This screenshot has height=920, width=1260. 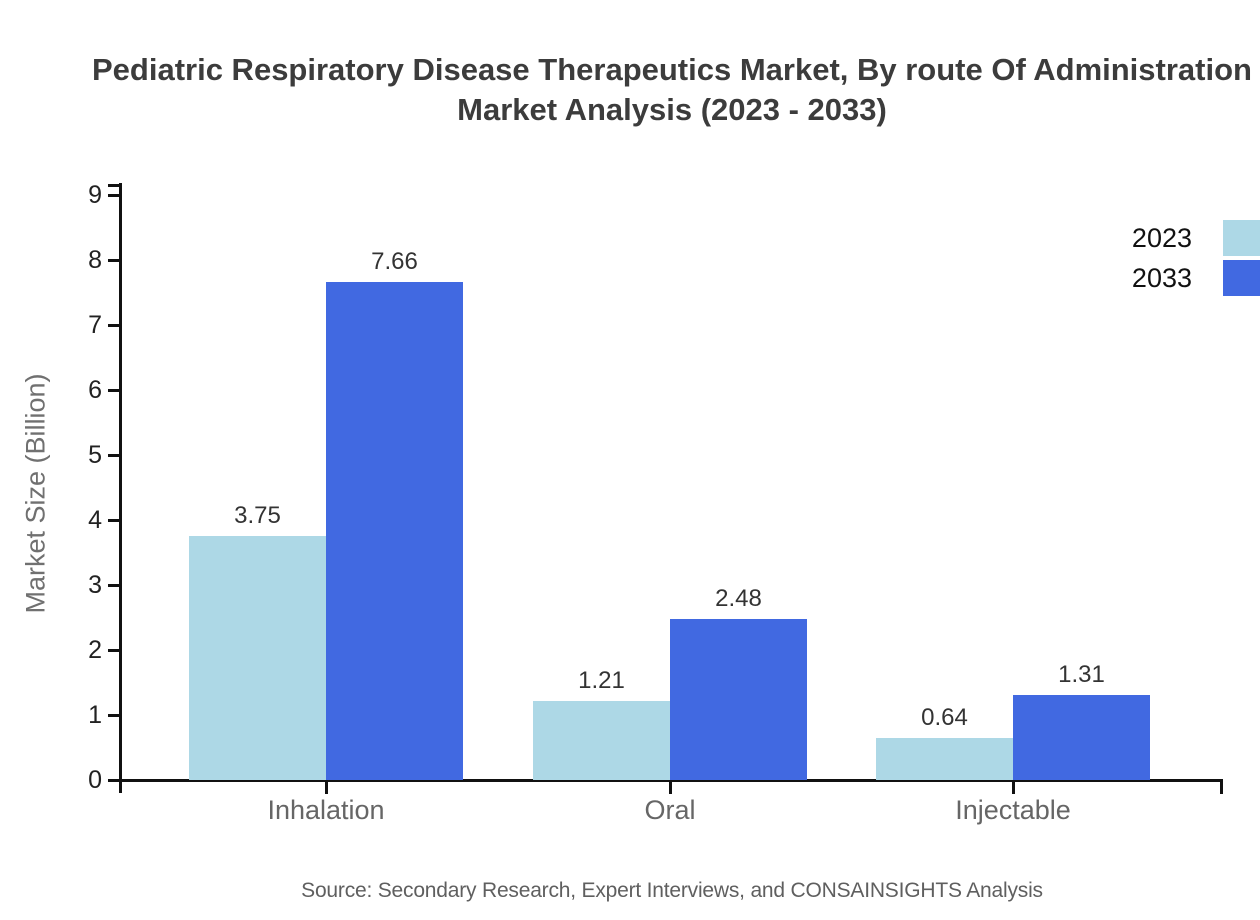 I want to click on y-tick-label-6: 6, so click(x=95, y=390).